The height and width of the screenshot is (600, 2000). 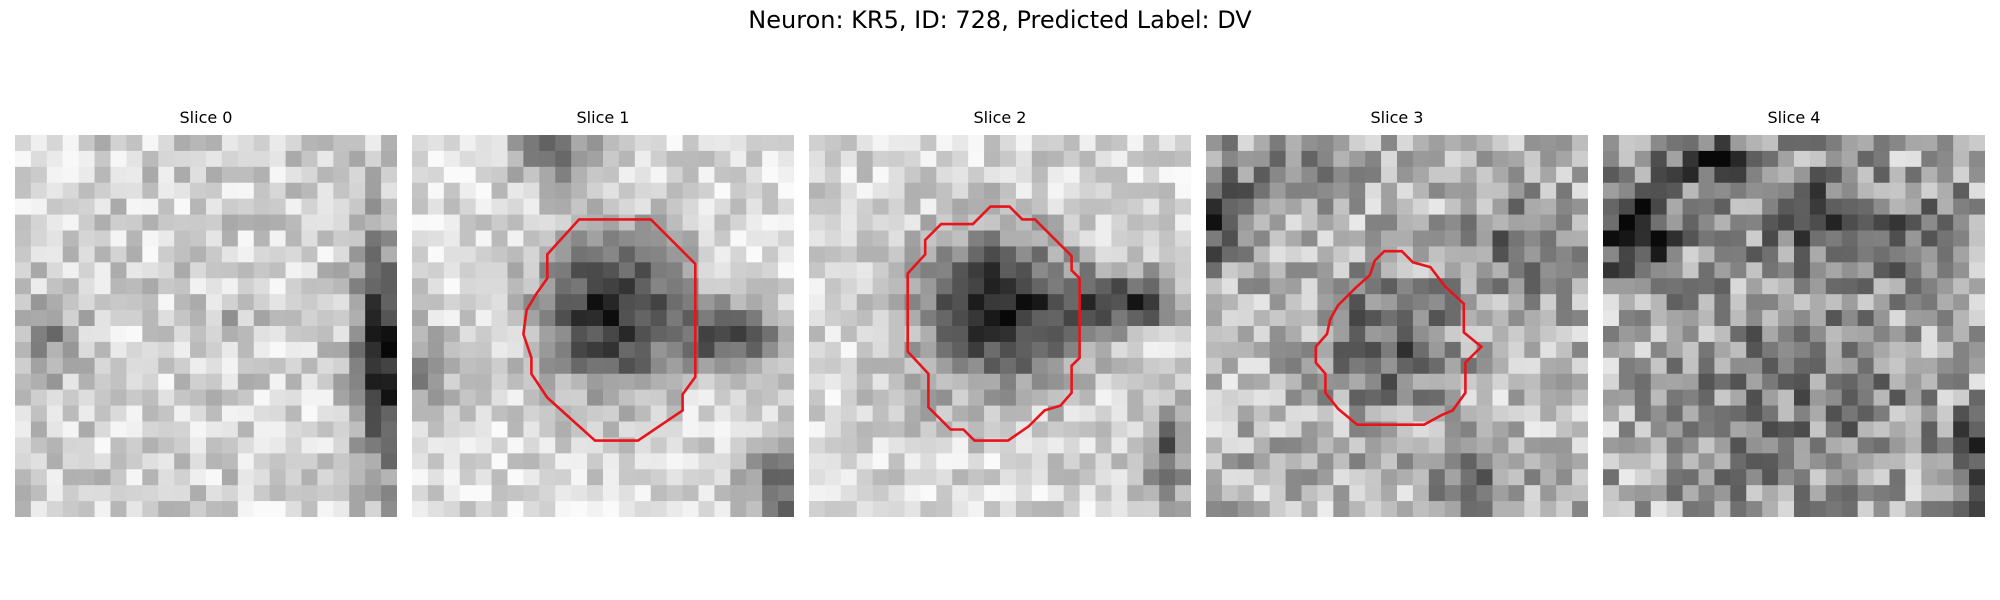 I want to click on segmentation-contour, so click(x=609, y=330).